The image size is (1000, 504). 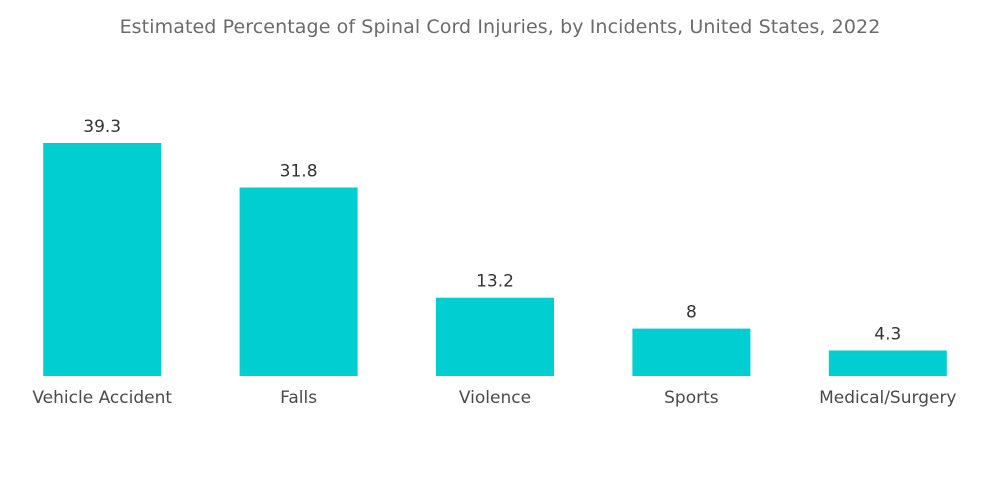 I want to click on bar-violence, so click(x=495, y=336).